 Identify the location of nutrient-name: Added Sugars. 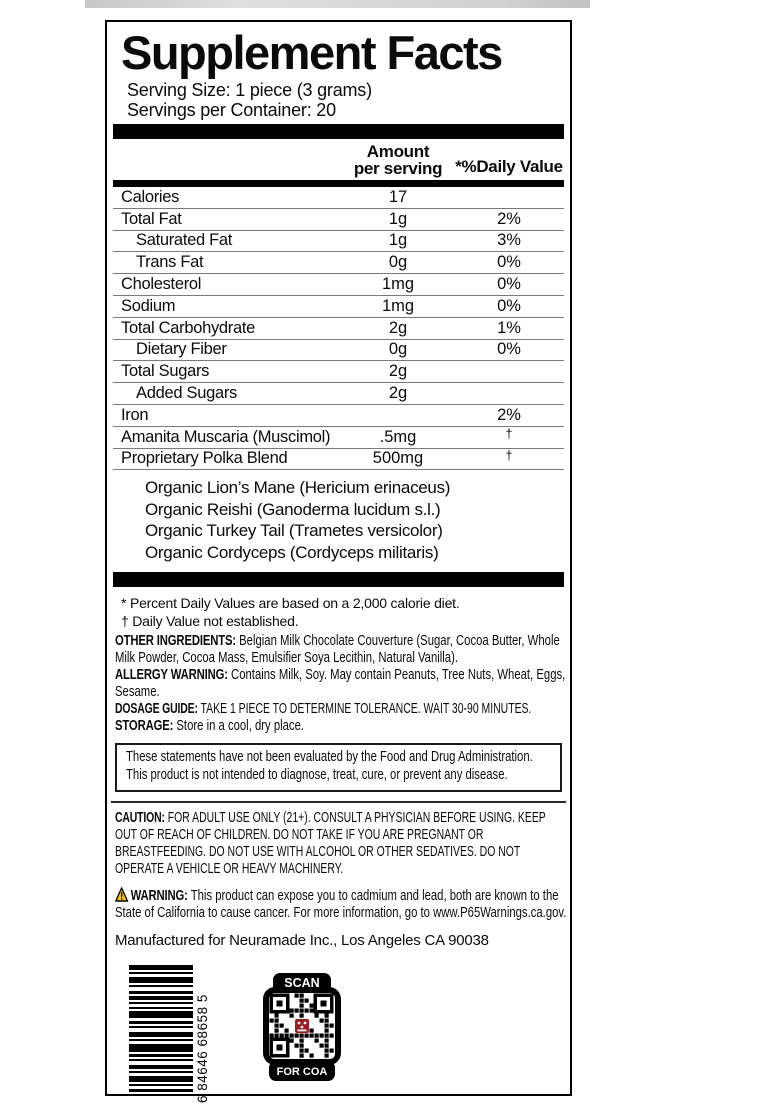
(186, 393).